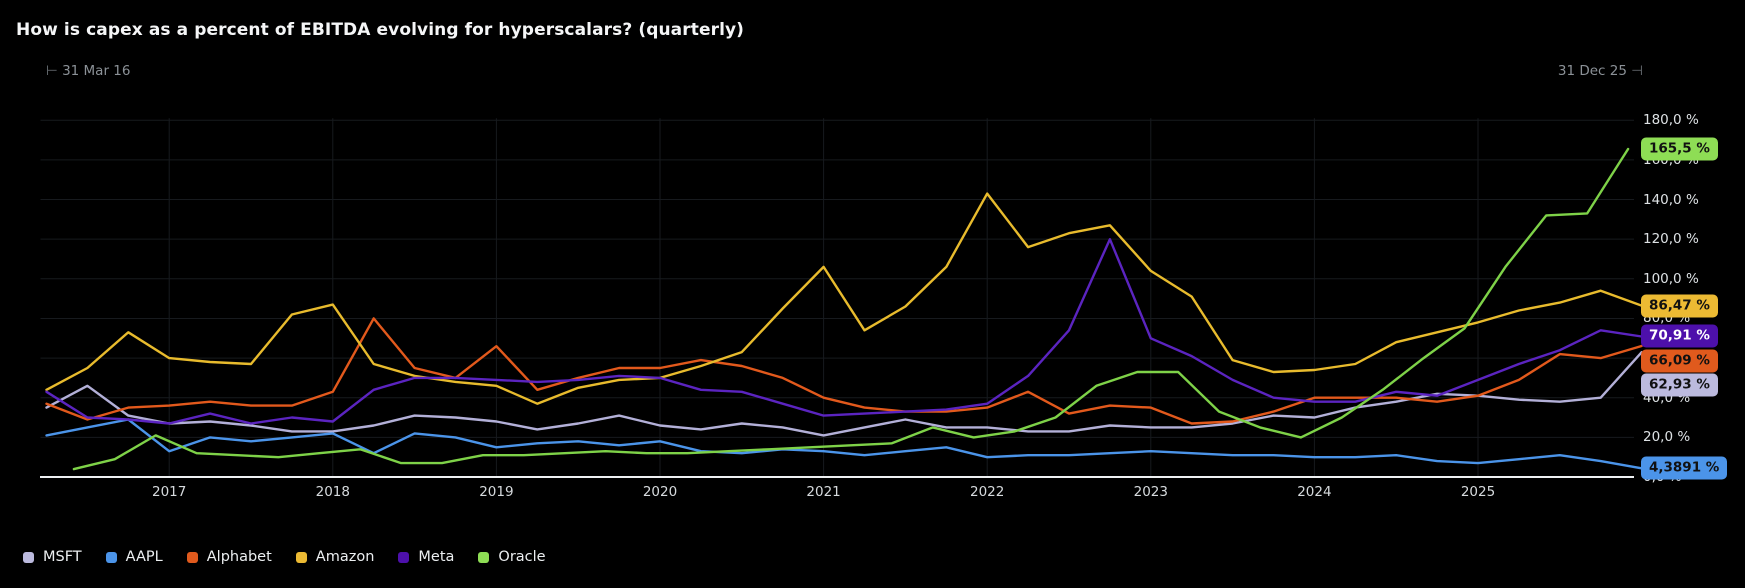 The image size is (1745, 588). Describe the element at coordinates (496, 492) in the screenshot. I see `x-axis-year-label: 2019` at that location.